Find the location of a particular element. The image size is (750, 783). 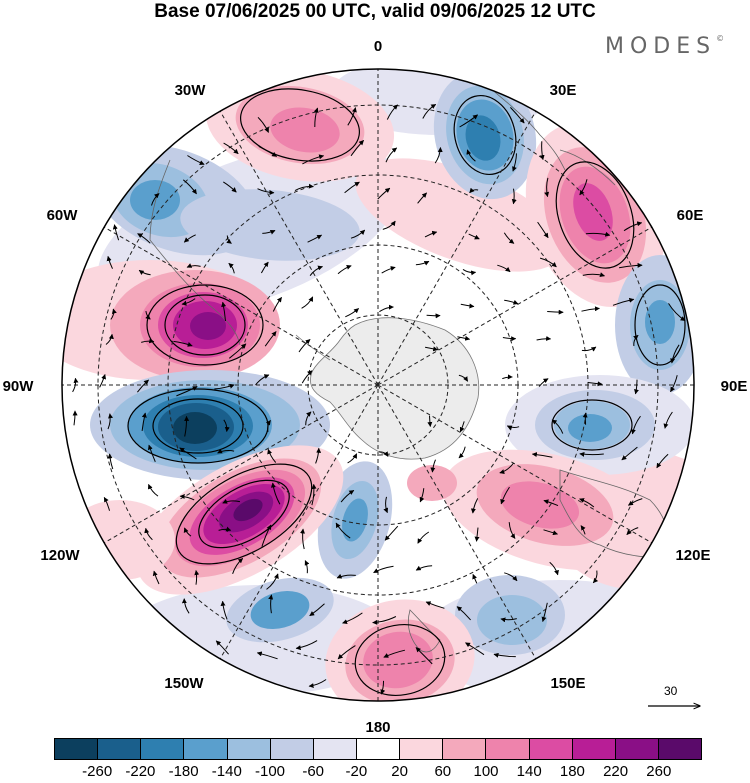

lon-label-180: 180 is located at coordinates (377, 727).